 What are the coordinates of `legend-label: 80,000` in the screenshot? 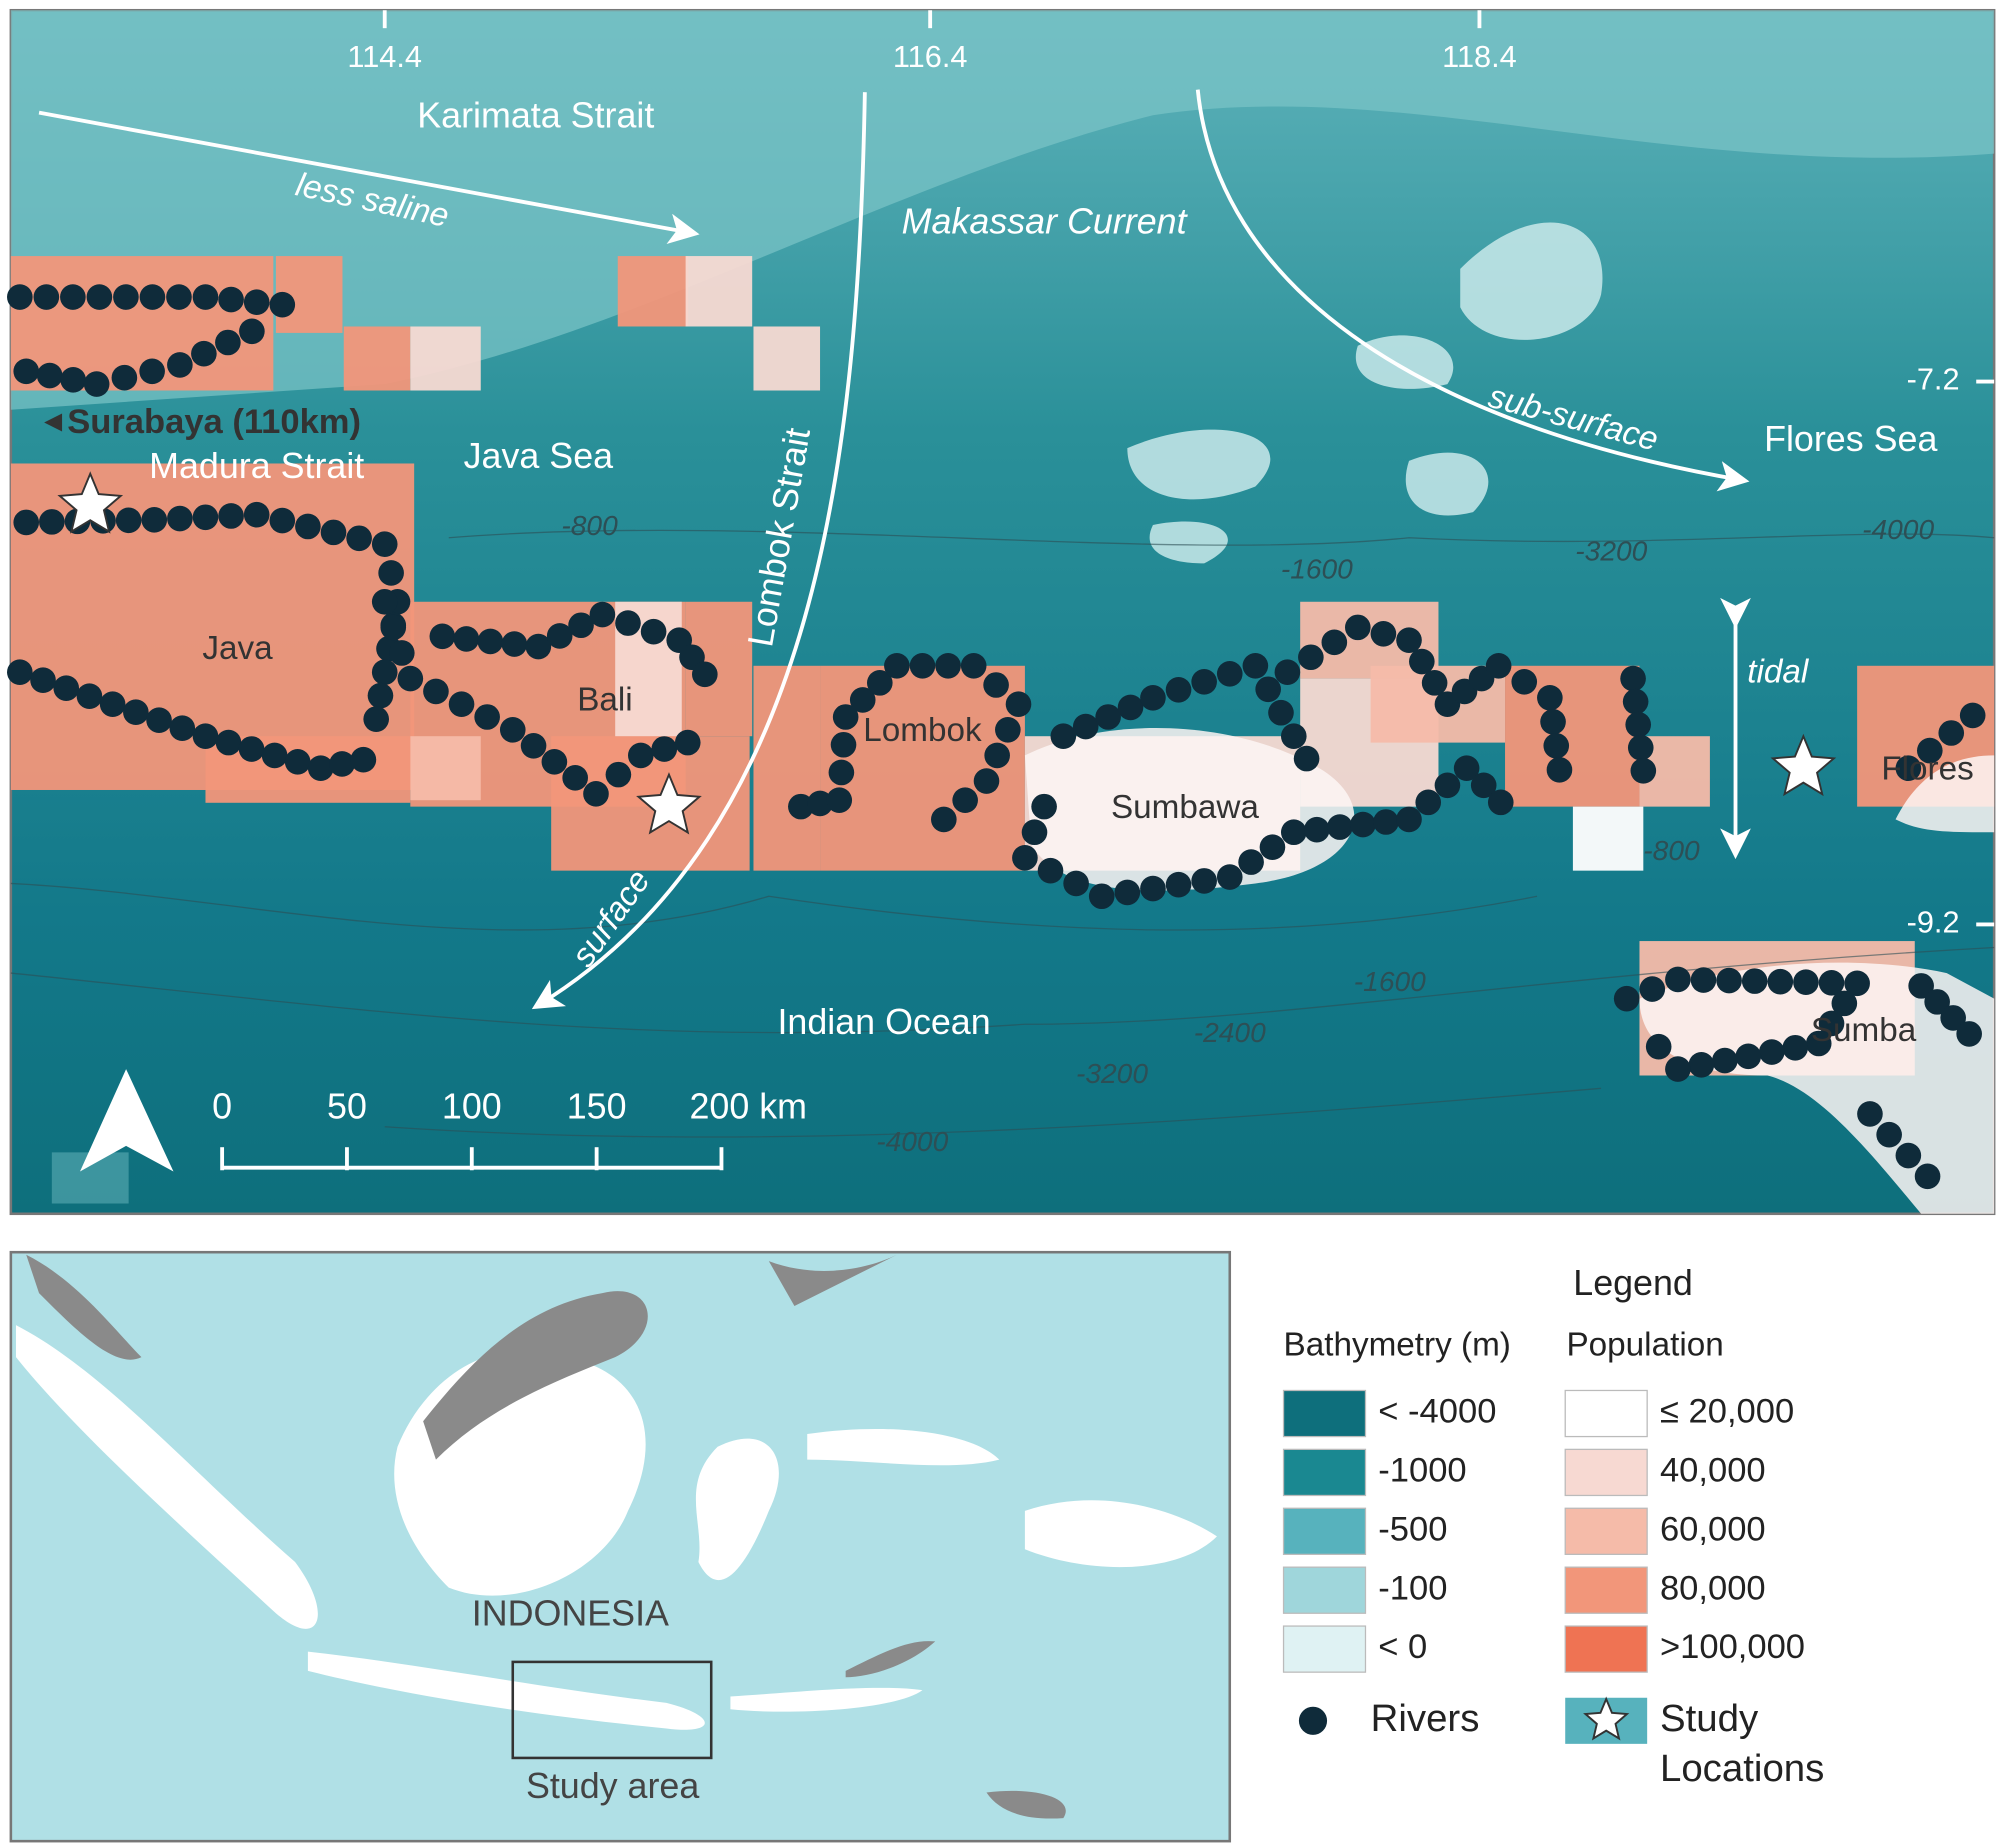 It's located at (1713, 1588).